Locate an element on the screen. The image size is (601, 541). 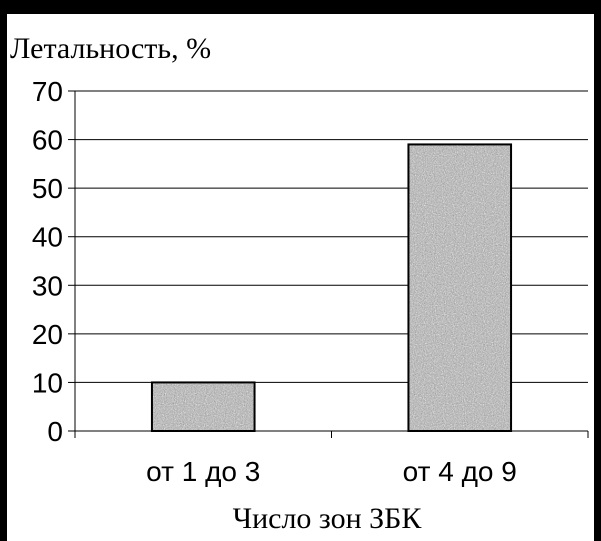
frame-border-top is located at coordinates (300, 7).